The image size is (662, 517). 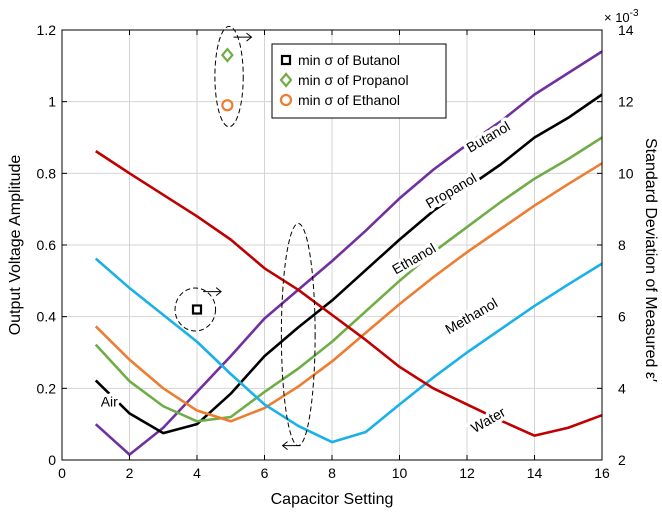 I want to click on y-tick-label: 0, so click(x=52, y=460).